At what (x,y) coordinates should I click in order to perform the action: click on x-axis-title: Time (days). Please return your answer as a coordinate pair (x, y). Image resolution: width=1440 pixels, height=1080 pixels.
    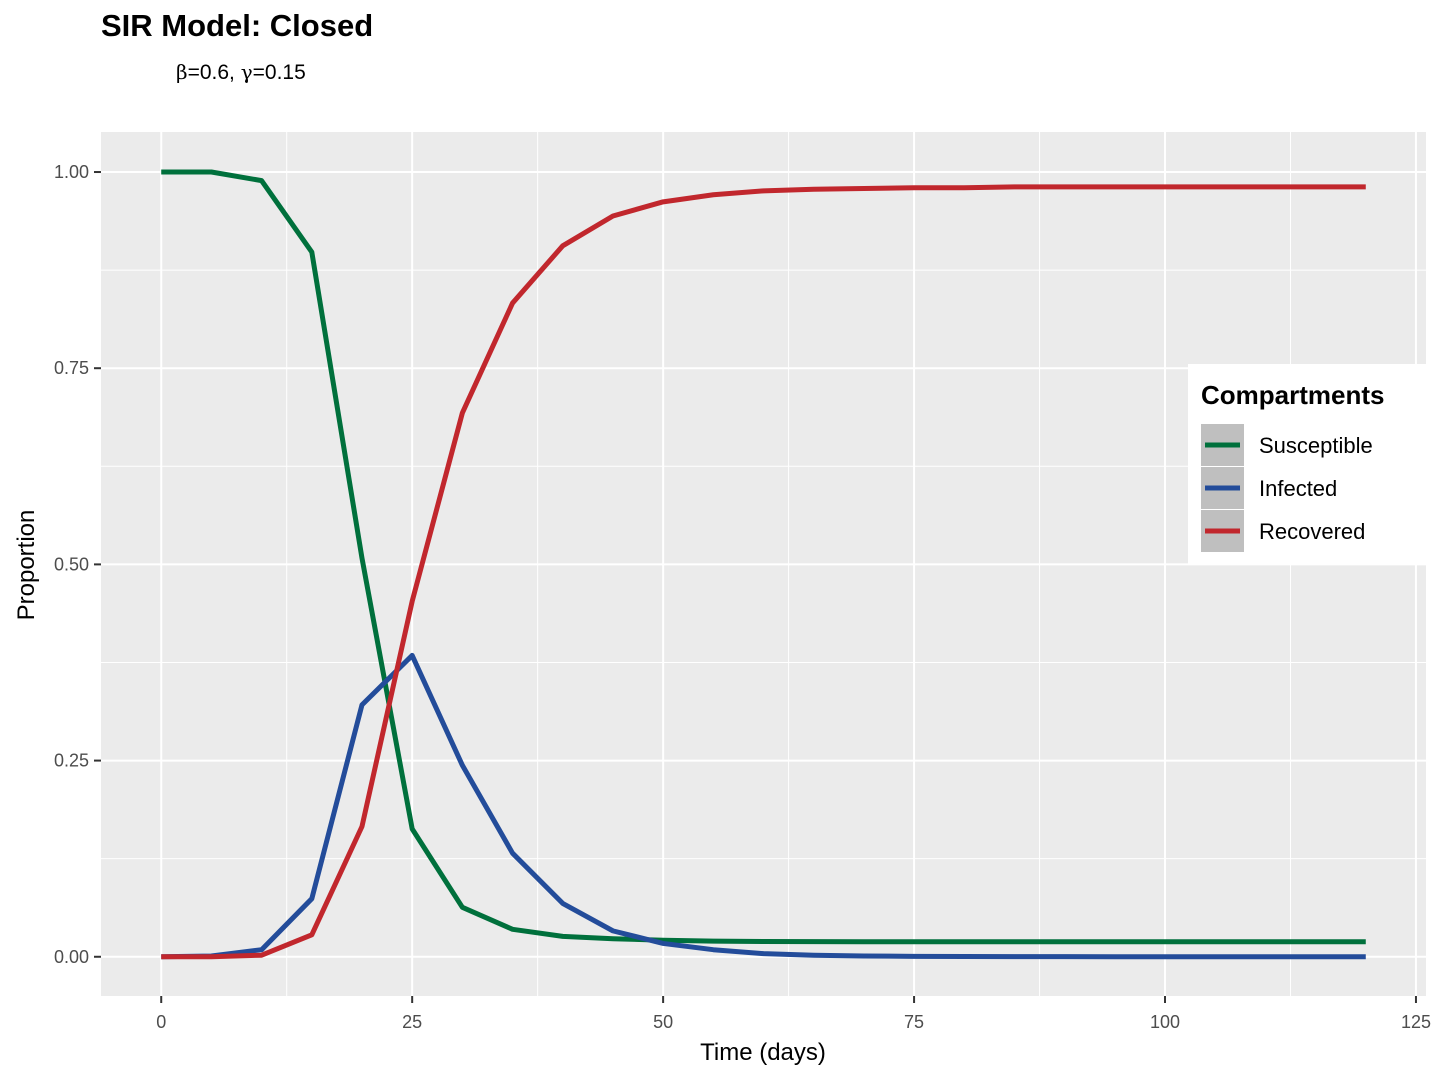
    Looking at the image, I should click on (763, 1052).